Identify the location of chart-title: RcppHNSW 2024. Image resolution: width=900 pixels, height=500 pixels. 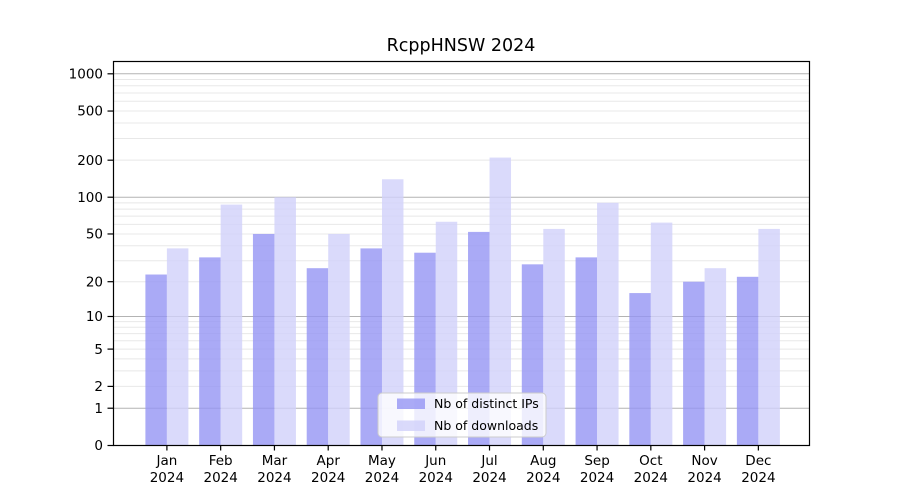
(461, 46).